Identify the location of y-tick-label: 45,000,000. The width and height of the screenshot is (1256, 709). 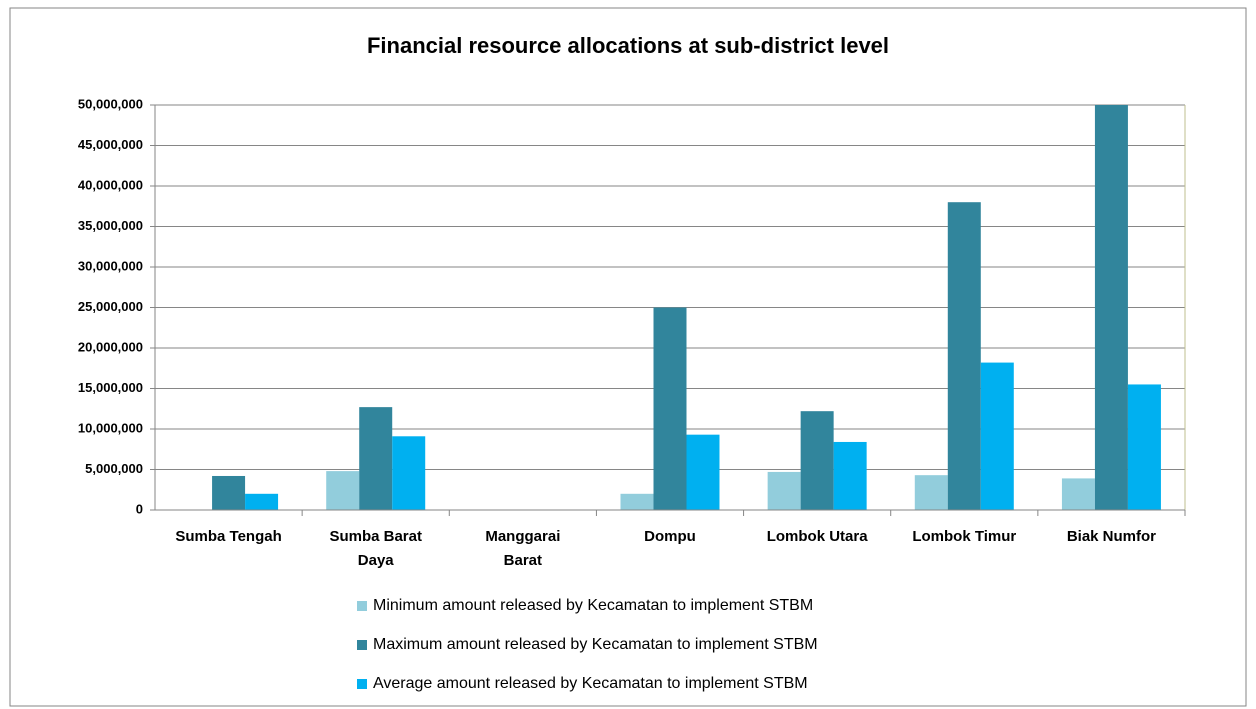
(110, 144).